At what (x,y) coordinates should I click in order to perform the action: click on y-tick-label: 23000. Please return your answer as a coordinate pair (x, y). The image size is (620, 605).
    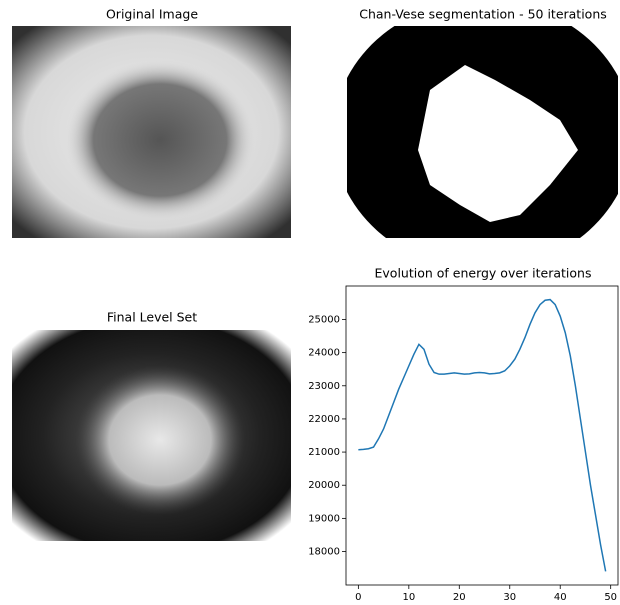
    Looking at the image, I should click on (324, 386).